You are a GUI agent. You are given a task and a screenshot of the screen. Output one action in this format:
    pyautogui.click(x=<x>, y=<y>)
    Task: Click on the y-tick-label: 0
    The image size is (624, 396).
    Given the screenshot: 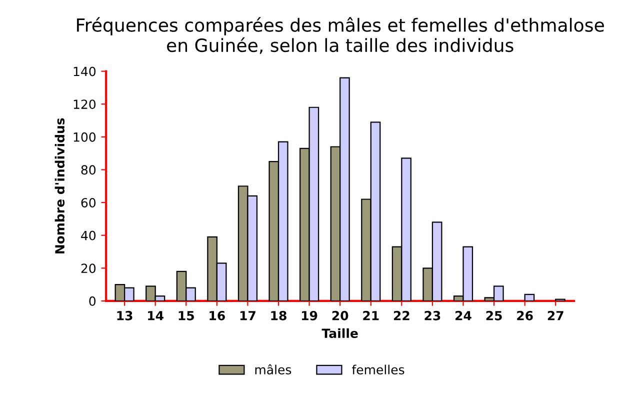 What is the action you would take?
    pyautogui.click(x=92, y=301)
    